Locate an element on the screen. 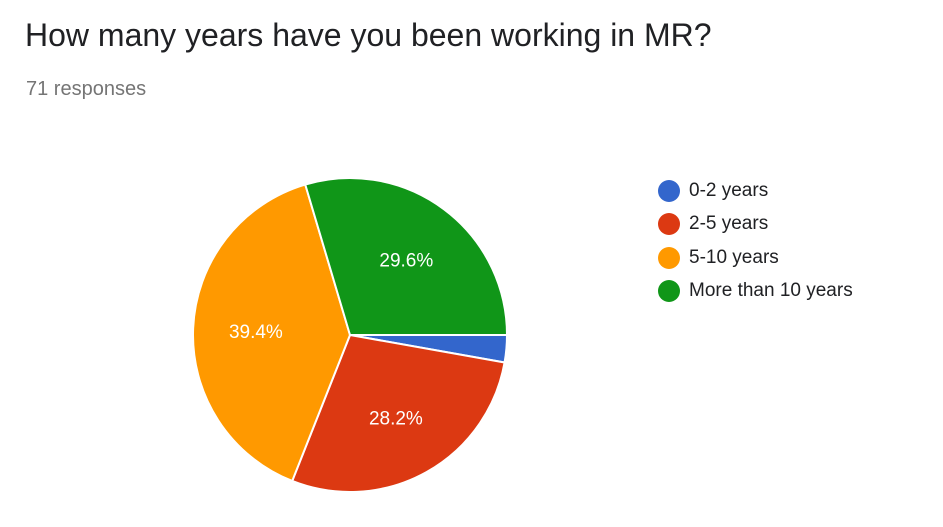 This screenshot has width=943, height=527. pie-slice-5-10-years is located at coordinates (272, 333).